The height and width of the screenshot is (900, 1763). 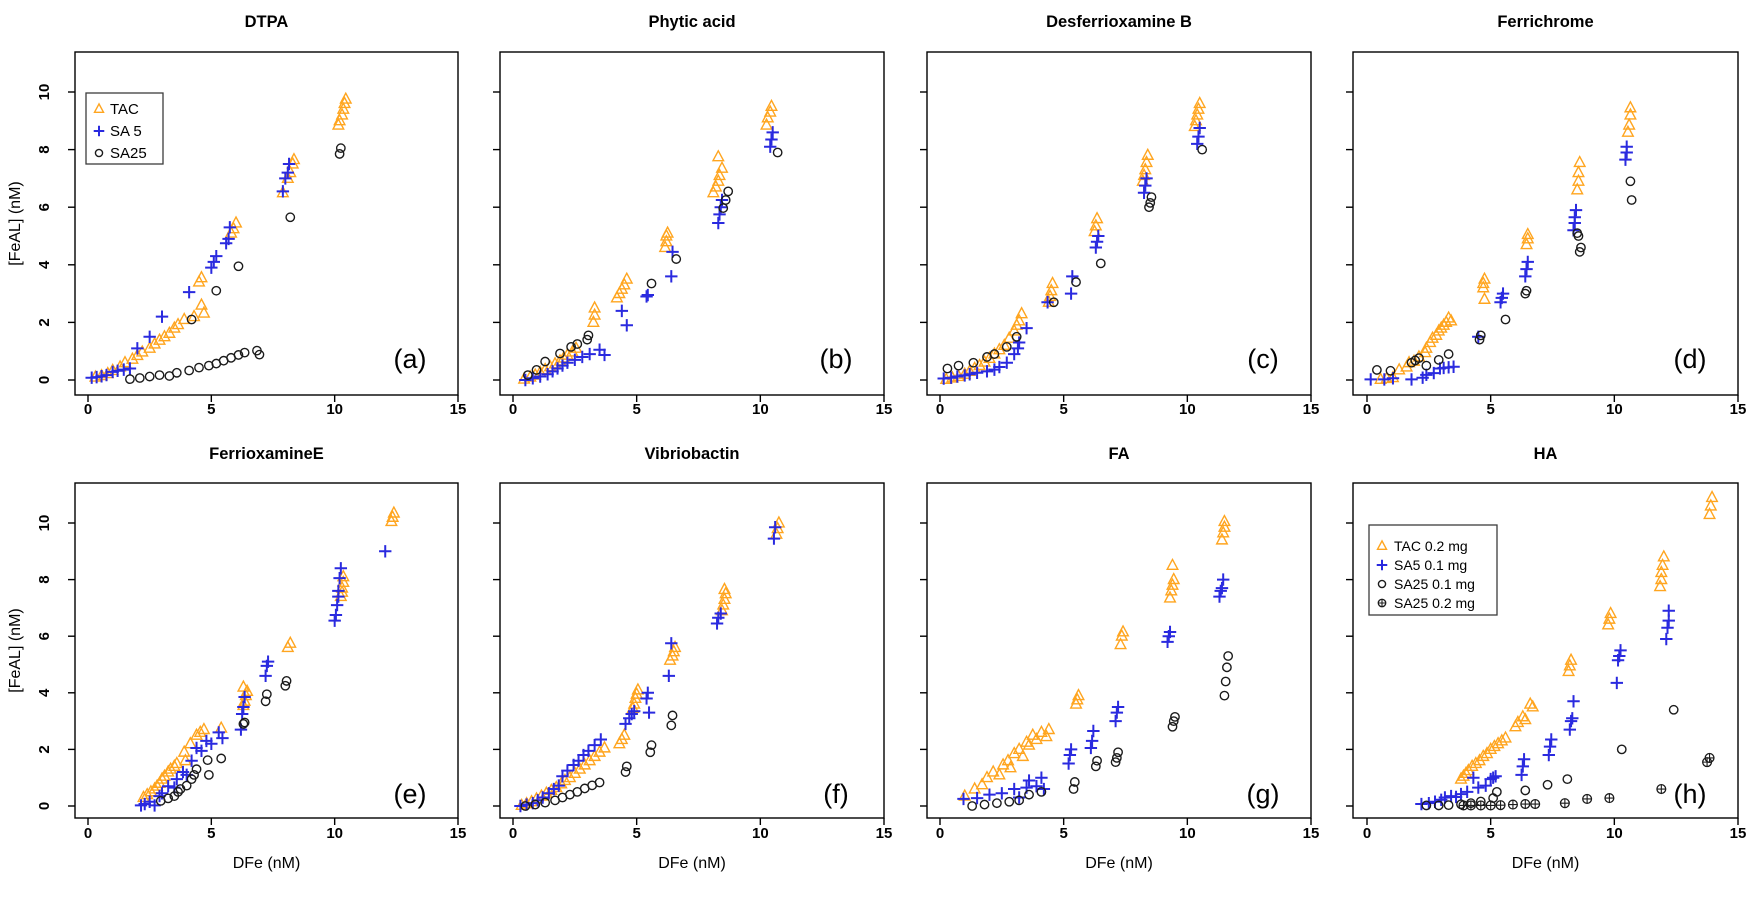 I want to click on series-sa25-0.1-mg, so click(x=1550, y=757).